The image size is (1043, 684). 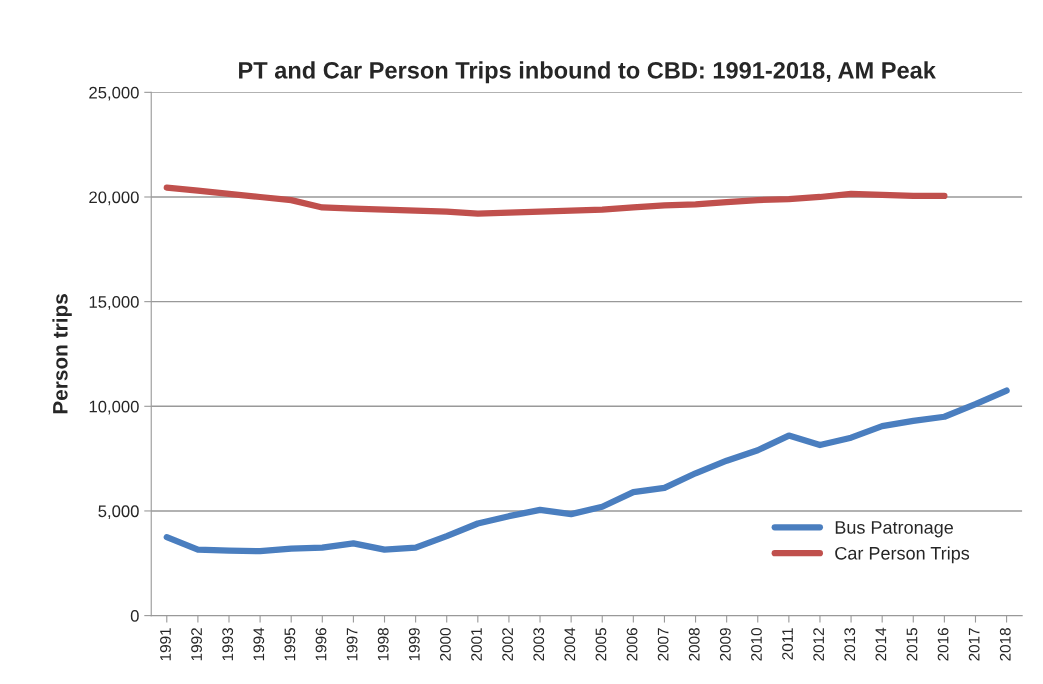 What do you see at coordinates (118, 512) in the screenshot?
I see `y-tick-label: 5,000` at bounding box center [118, 512].